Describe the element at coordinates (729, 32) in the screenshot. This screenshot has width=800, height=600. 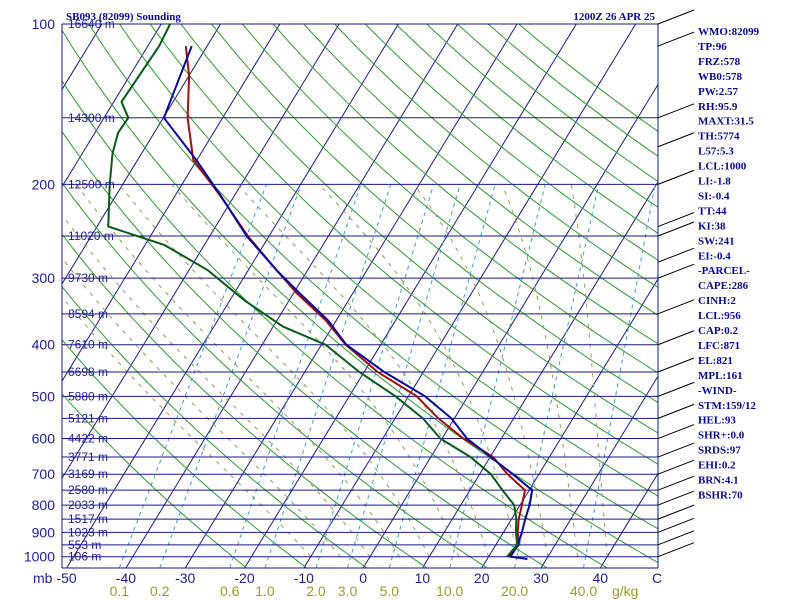
I see `index-label: WMO:82099` at that location.